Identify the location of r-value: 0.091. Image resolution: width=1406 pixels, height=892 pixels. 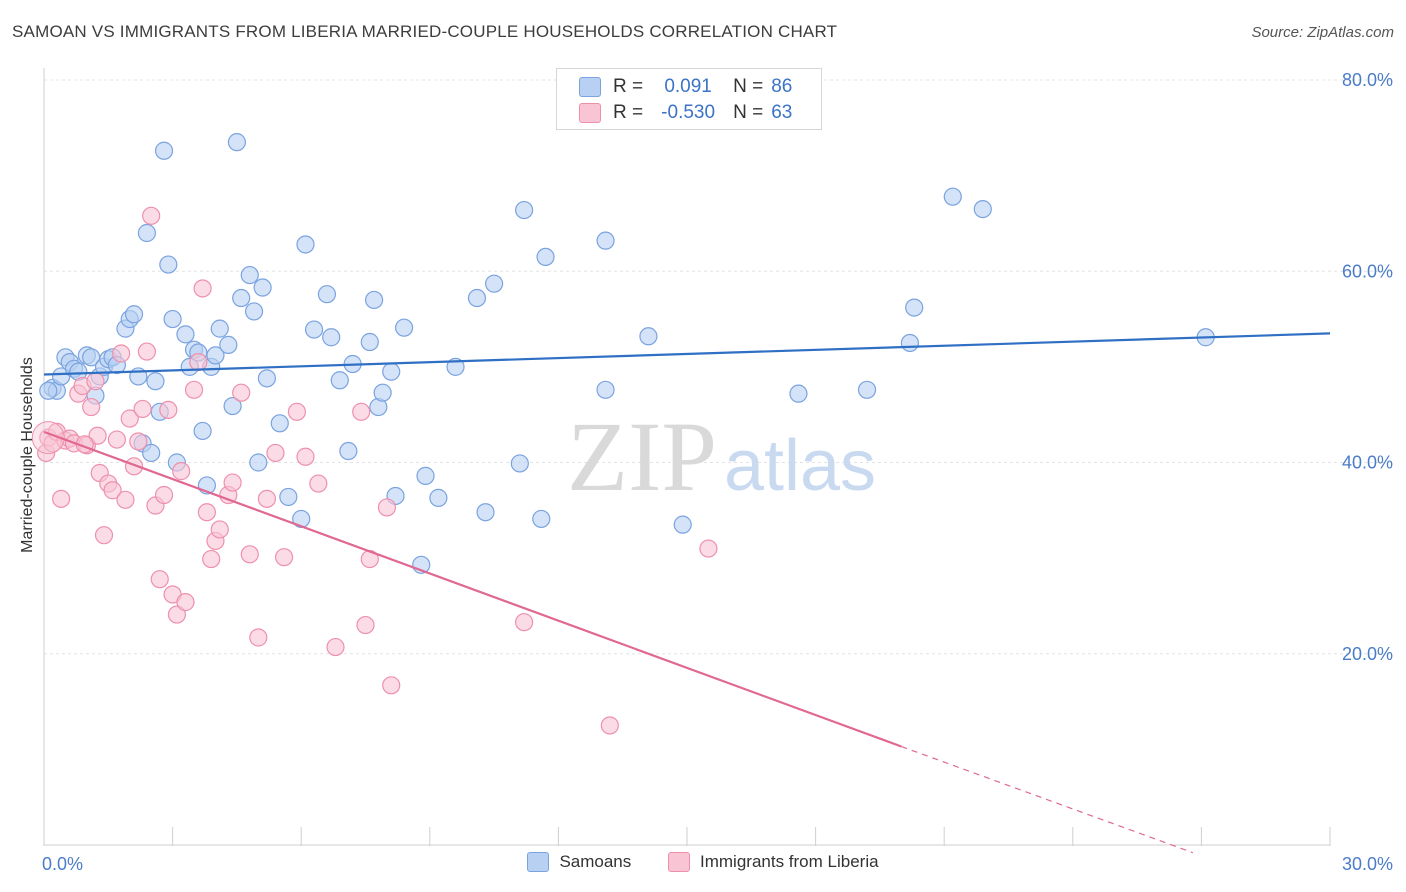
(688, 86).